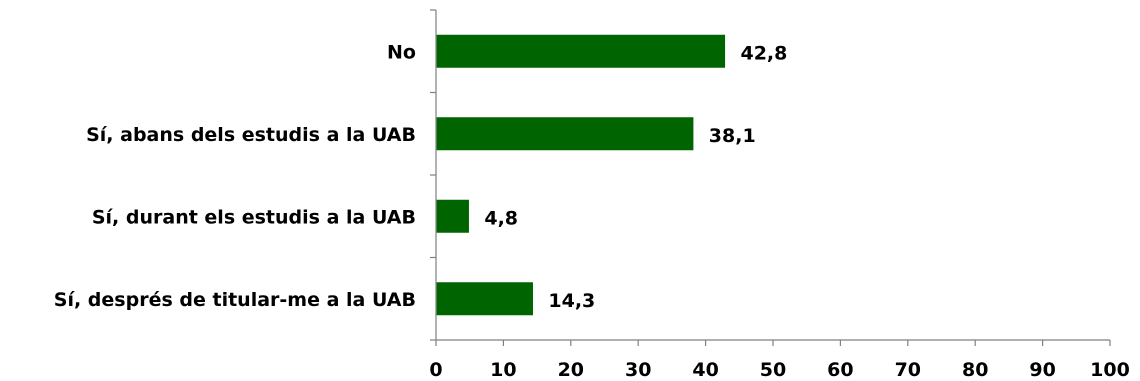 The height and width of the screenshot is (381, 1140). What do you see at coordinates (254, 217) in the screenshot?
I see `category-label: Sí, durant els estudis a la UAB` at bounding box center [254, 217].